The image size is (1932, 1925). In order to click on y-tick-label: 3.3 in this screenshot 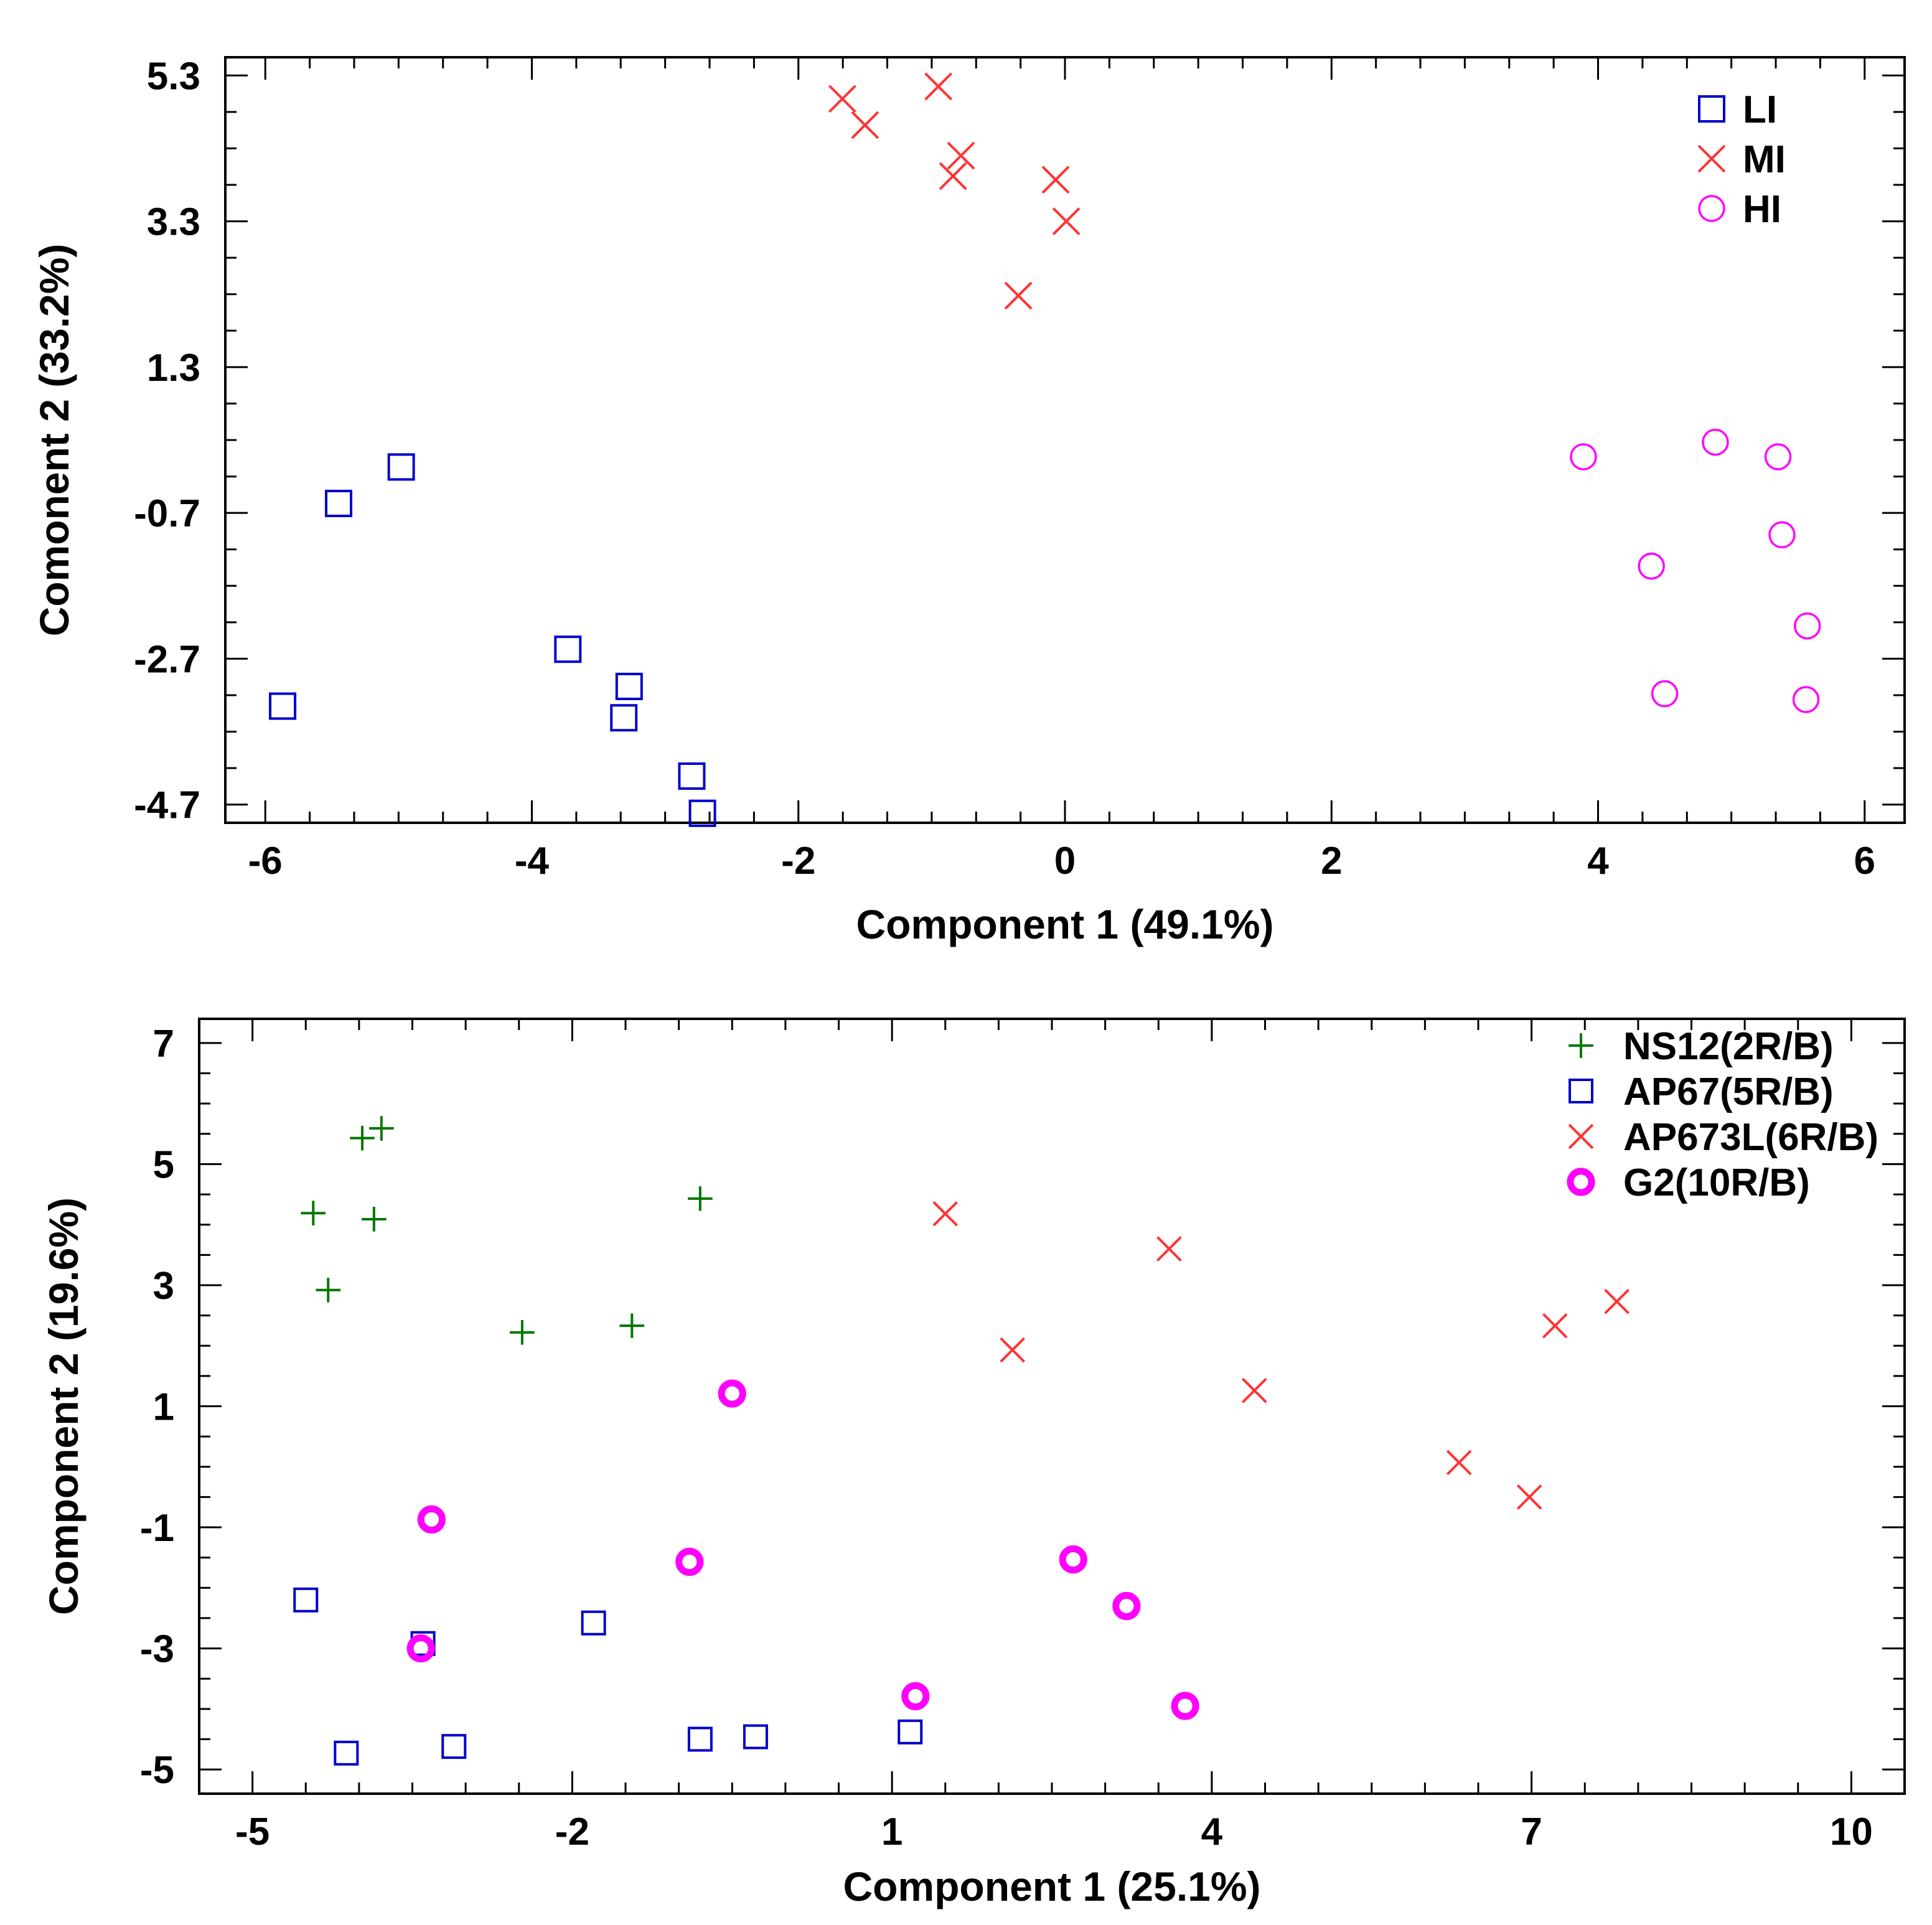, I will do `click(174, 223)`.